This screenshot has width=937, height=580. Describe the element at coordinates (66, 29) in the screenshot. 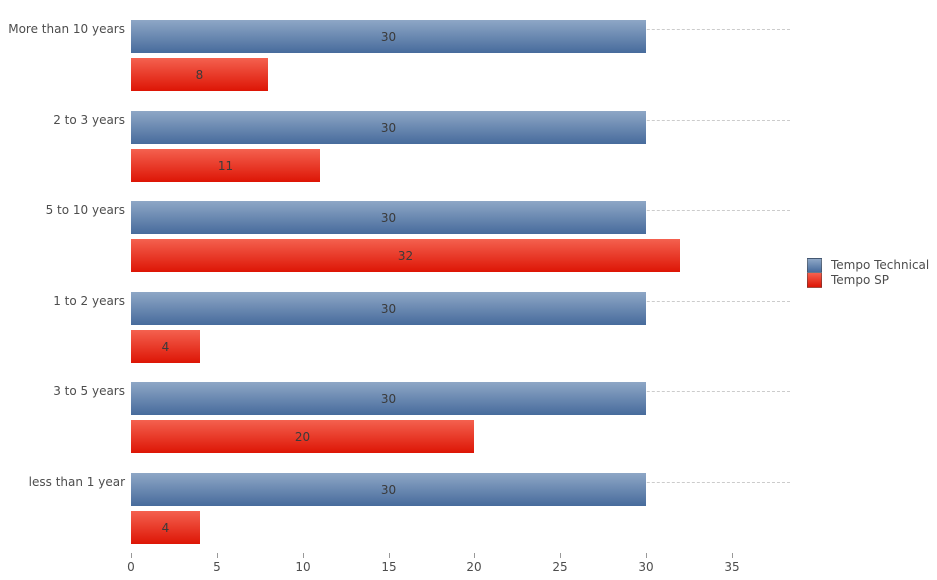

I see `category-label: More than 10 years` at that location.